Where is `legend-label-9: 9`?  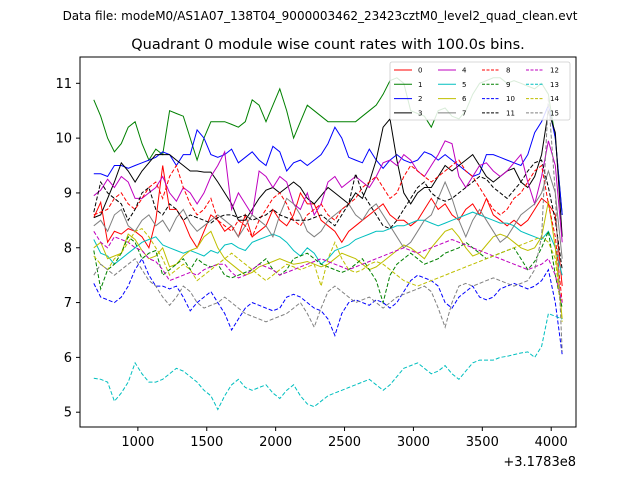 legend-label-9: 9 is located at coordinates (508, 85).